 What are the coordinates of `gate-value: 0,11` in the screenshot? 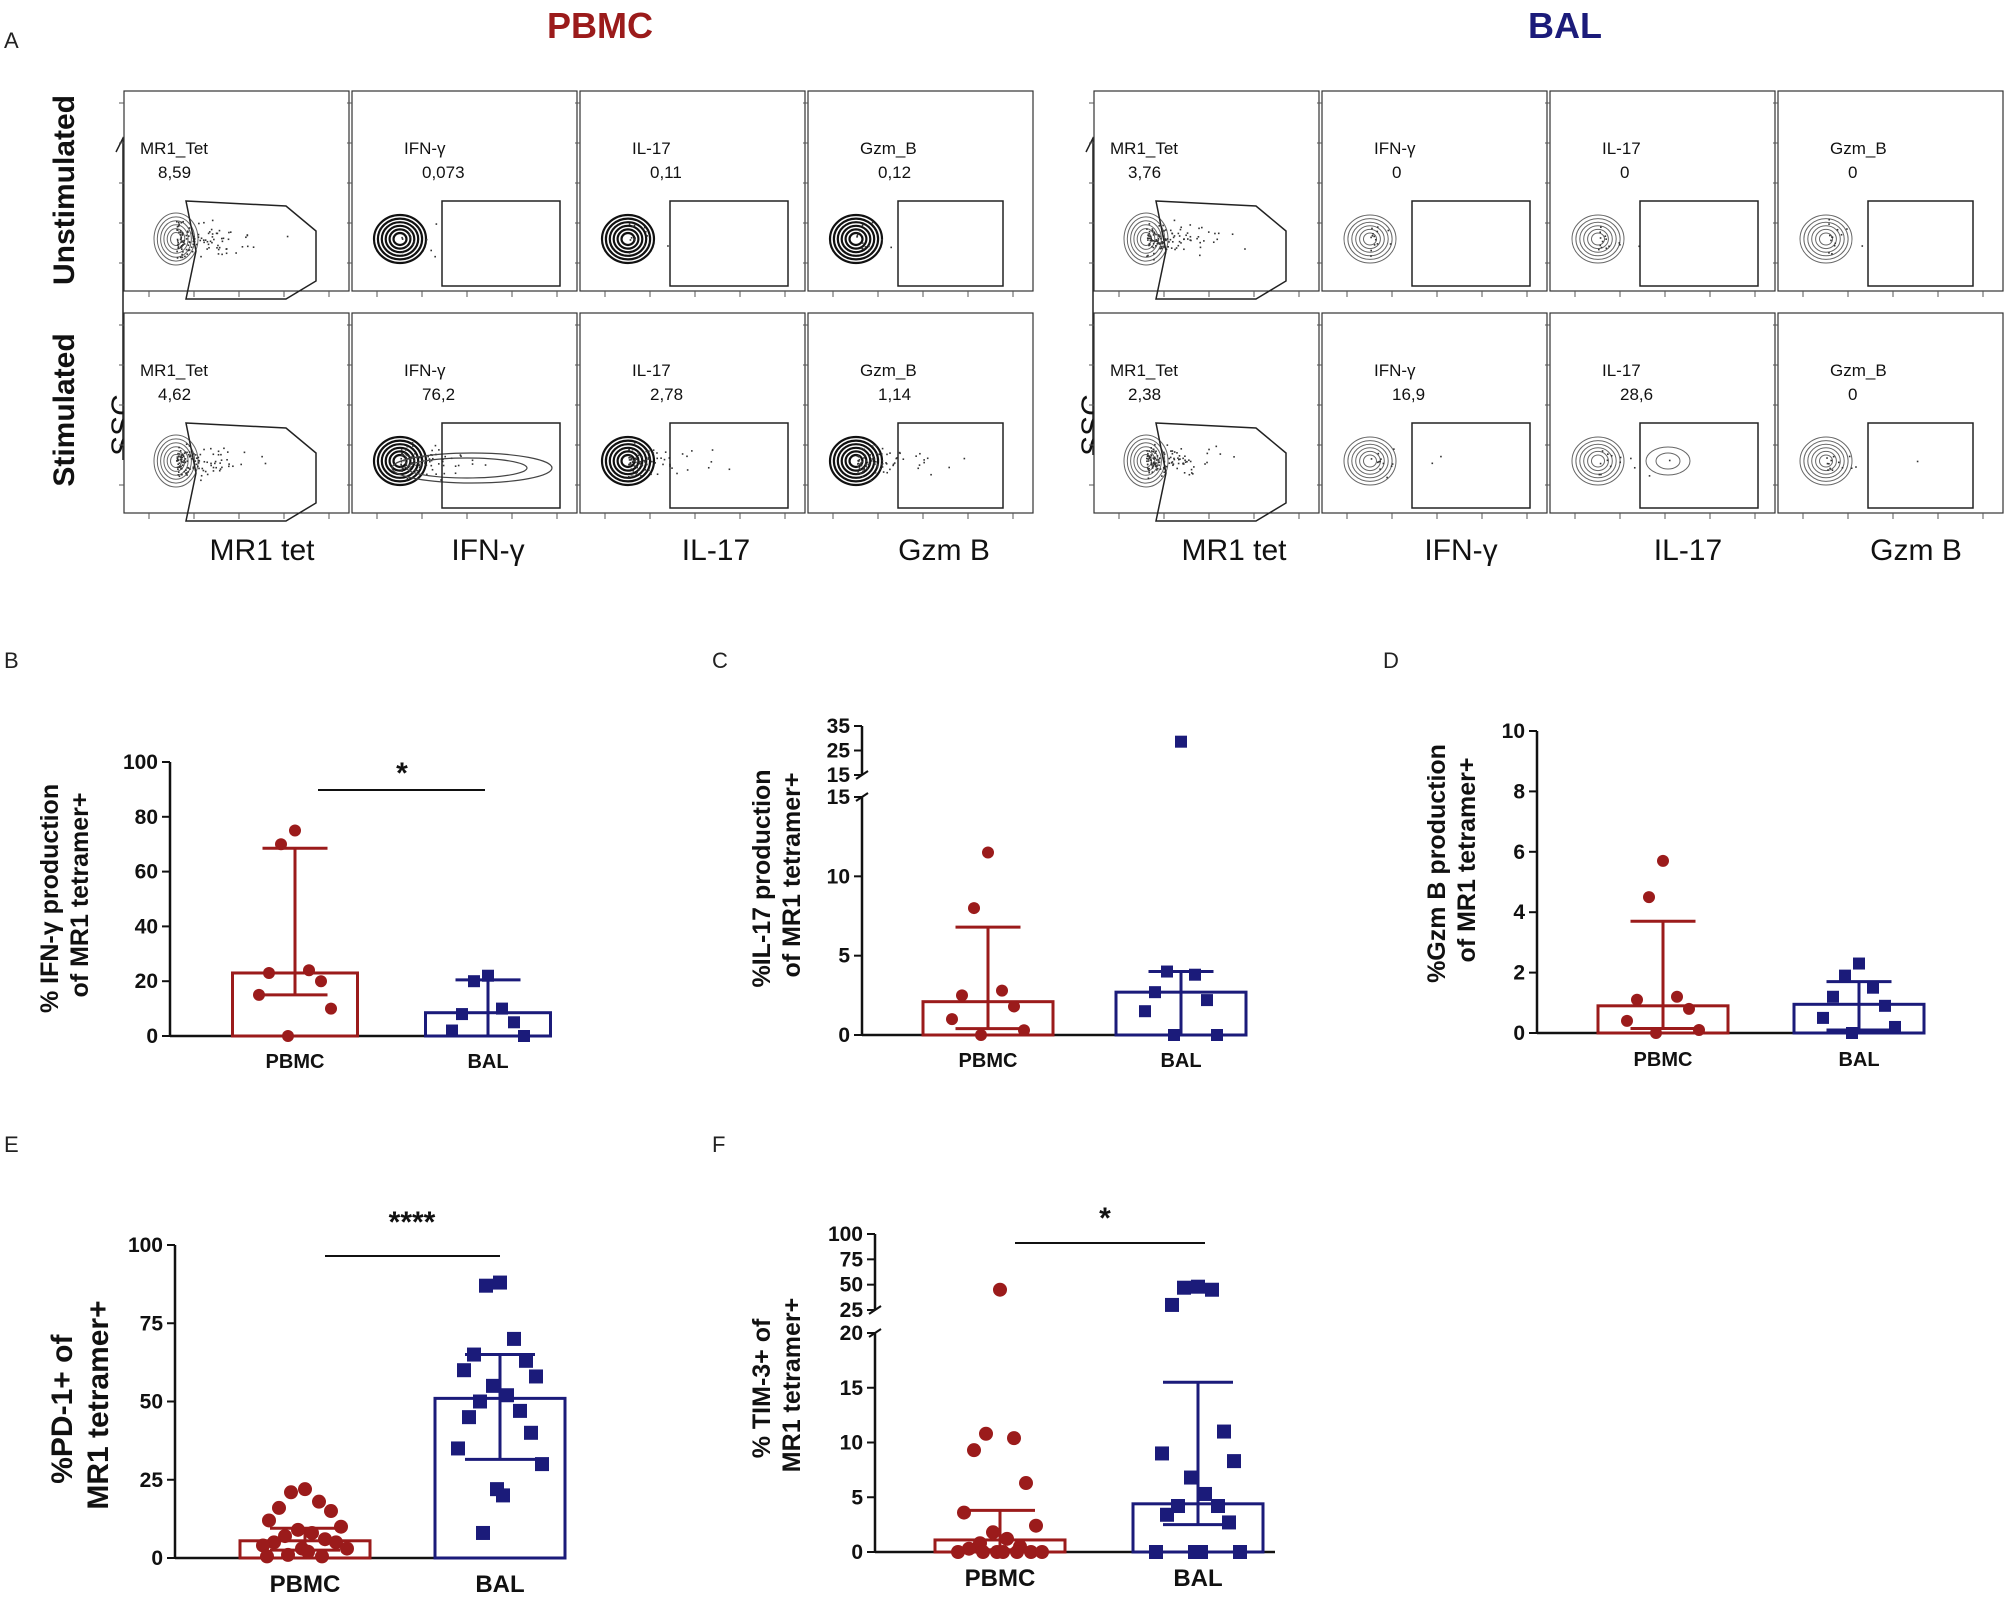 It's located at (666, 172).